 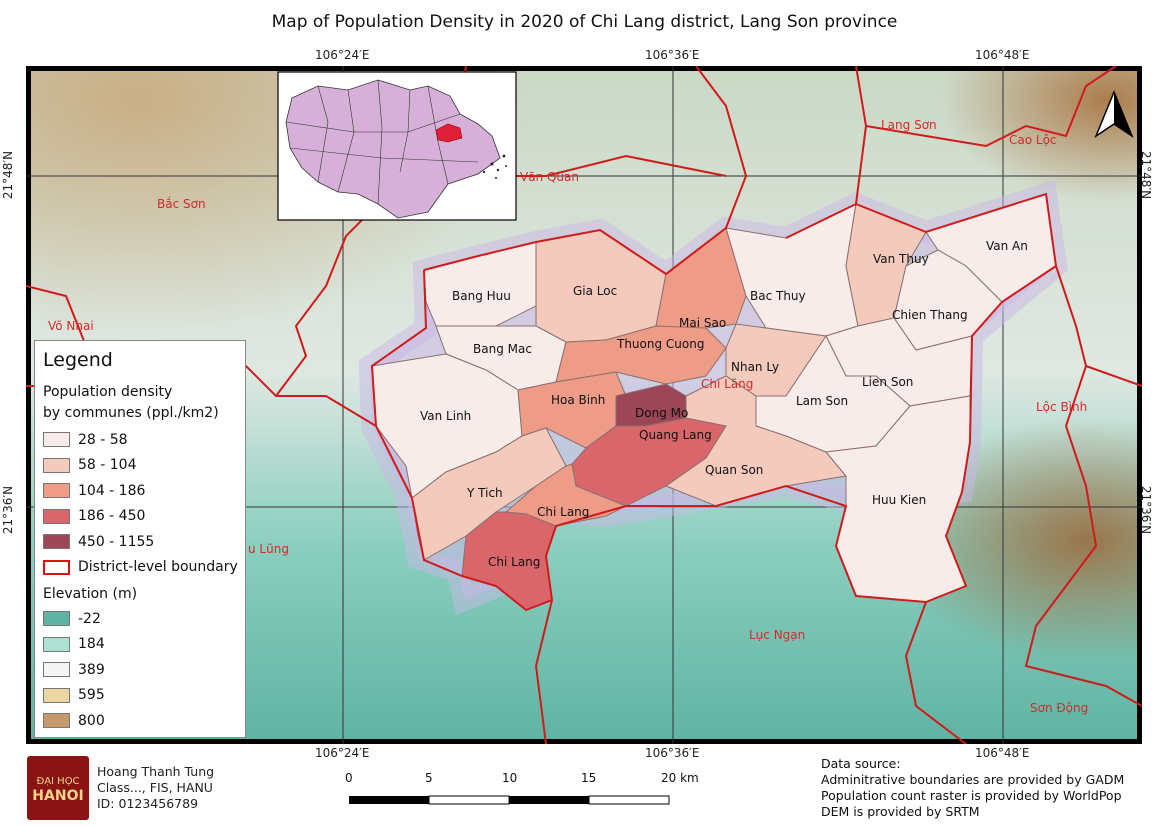 What do you see at coordinates (660, 344) in the screenshot?
I see `label-thuong-cuong: Thuong Cuong` at bounding box center [660, 344].